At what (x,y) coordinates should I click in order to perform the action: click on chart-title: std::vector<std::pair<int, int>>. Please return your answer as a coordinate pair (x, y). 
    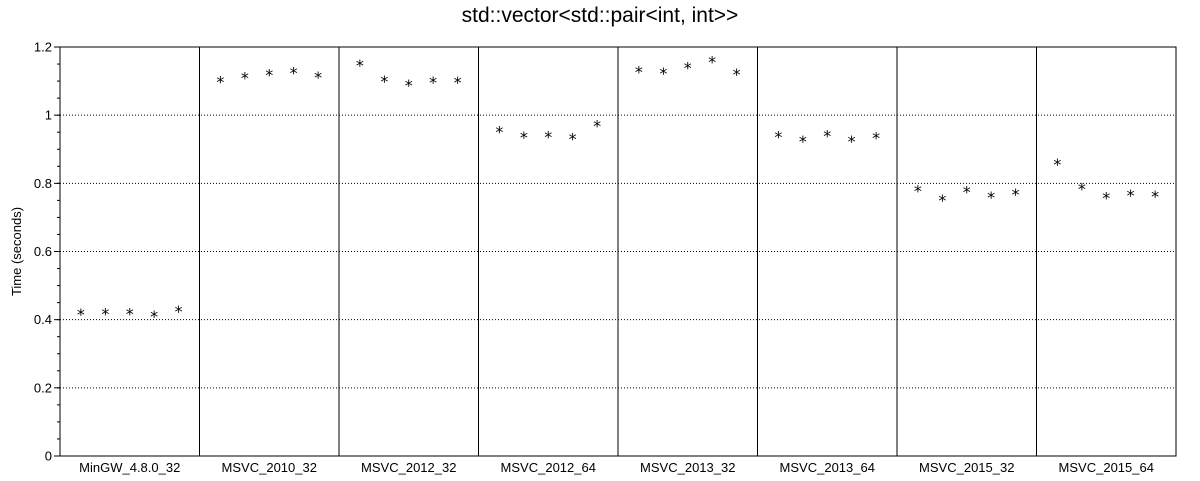
    Looking at the image, I should click on (600, 15).